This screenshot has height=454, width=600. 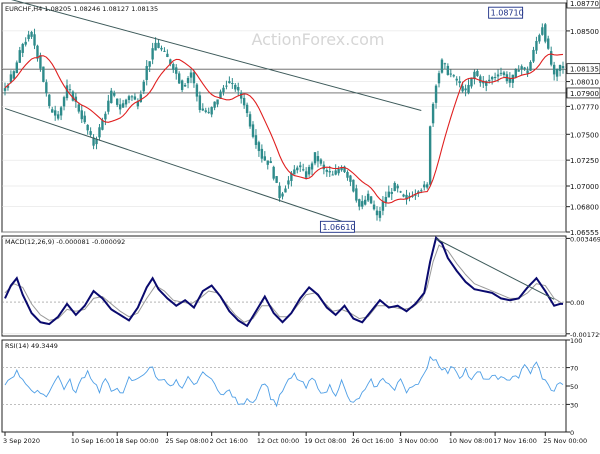 I want to click on x-axis-tick-label: 26 Oct 16:00, so click(x=372, y=441).